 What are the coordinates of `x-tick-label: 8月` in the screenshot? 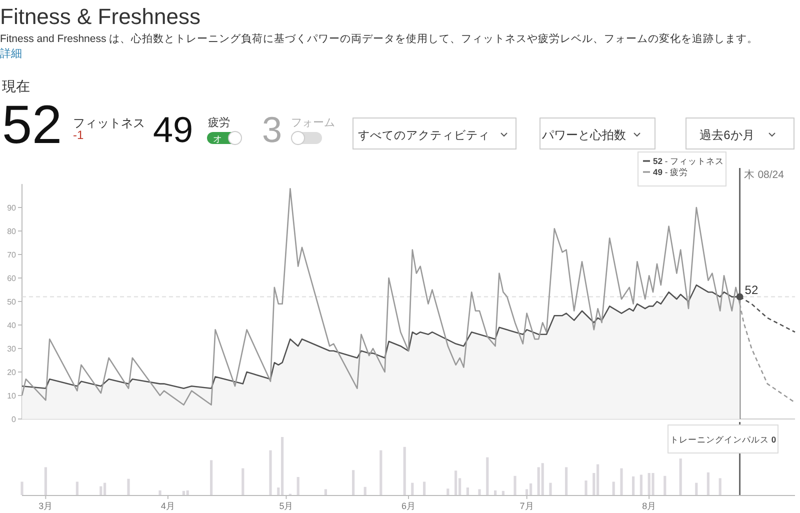 It's located at (649, 506).